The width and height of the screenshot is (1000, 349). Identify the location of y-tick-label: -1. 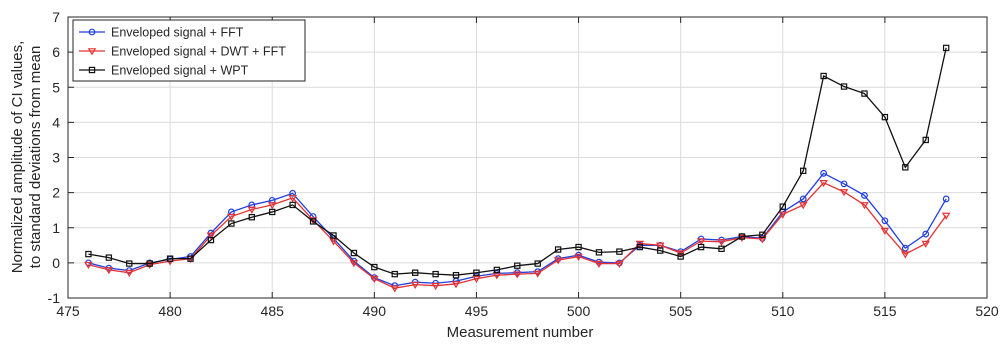
(54, 298).